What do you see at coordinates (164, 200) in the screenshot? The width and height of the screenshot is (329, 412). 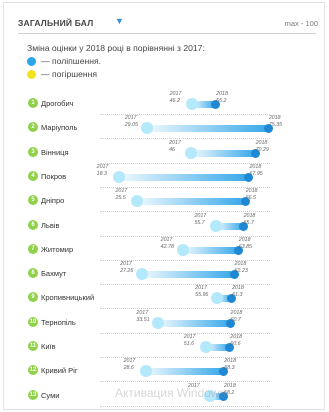 I see `city-row: 5 Дніпро 2017 25.5 2018 66.5` at bounding box center [164, 200].